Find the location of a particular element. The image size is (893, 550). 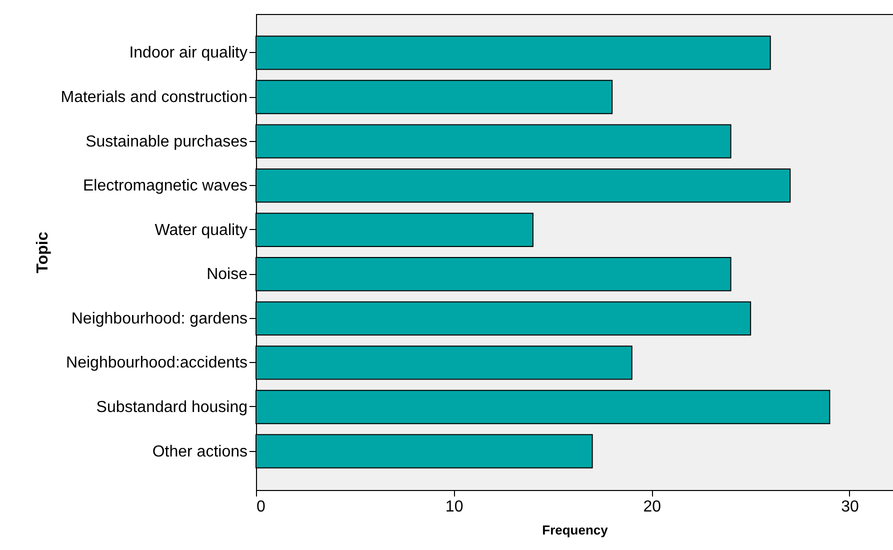

y-tick-label: Sustainable purchases is located at coordinates (167, 141).